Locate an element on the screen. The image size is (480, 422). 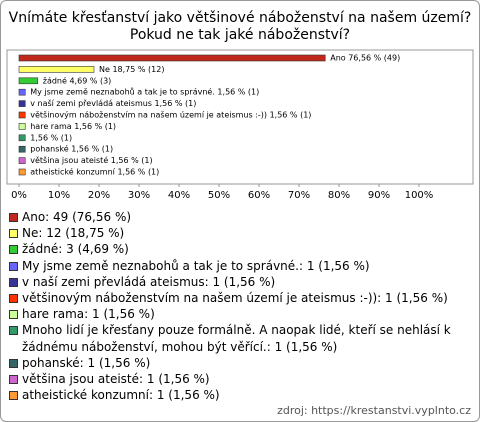
legend-item: hare rama: 1 (1,56 %) is located at coordinates (240, 314).